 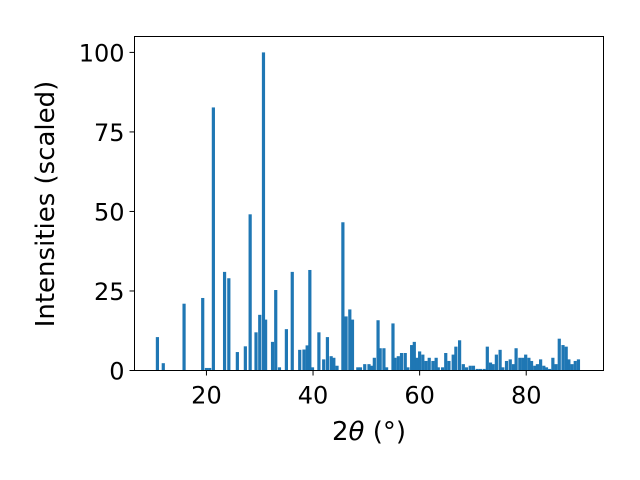 I want to click on x-axis-label: 2θ (°), so click(x=369, y=432).